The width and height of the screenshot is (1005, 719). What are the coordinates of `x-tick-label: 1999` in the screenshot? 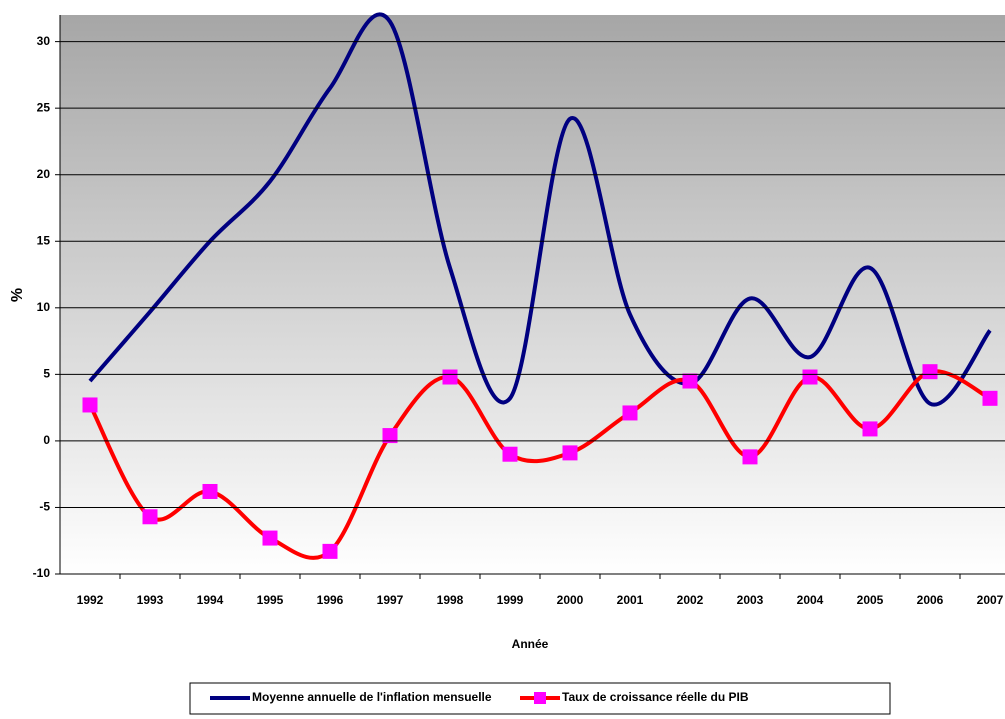 It's located at (510, 600).